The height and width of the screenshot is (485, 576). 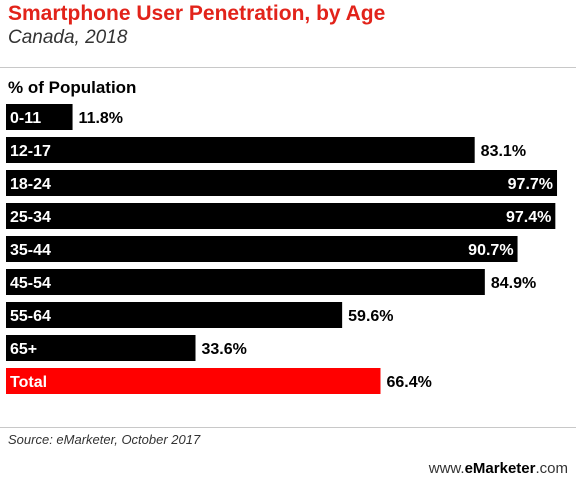 I want to click on value-label: 97.7%, so click(x=530, y=184).